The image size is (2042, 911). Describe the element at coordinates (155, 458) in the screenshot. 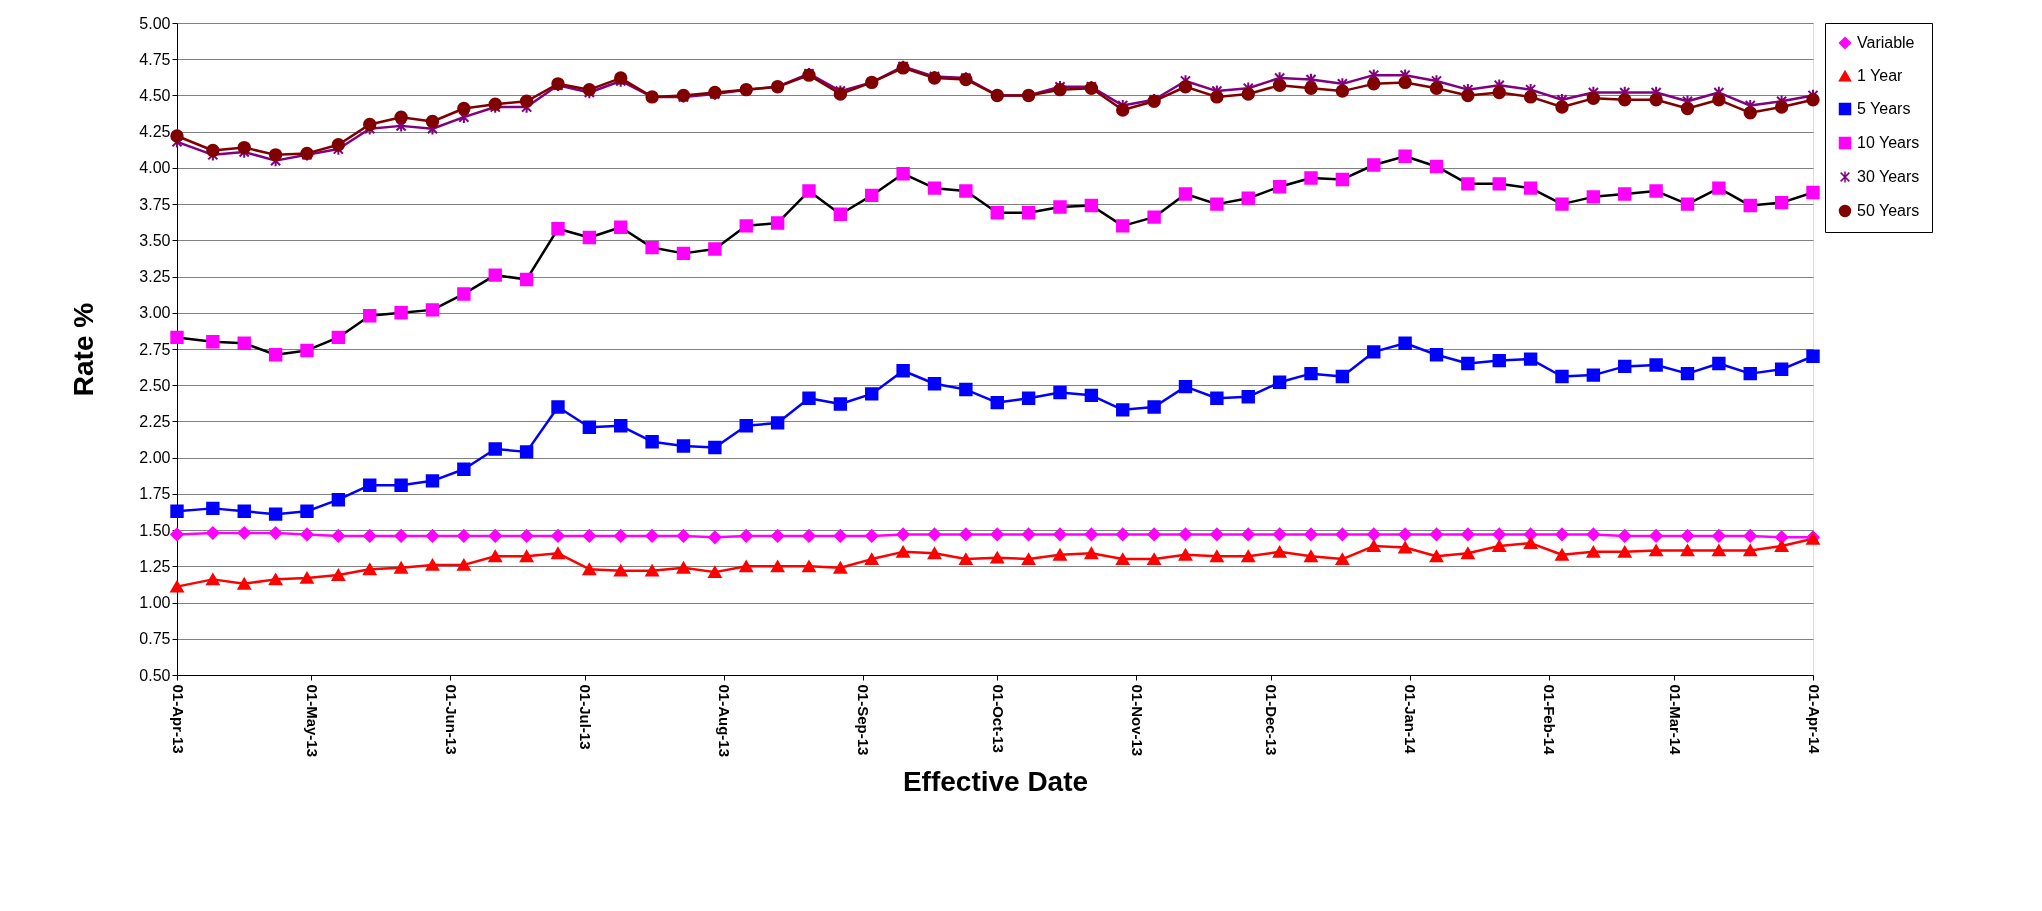

I see `y-tick-label: 2.00` at that location.